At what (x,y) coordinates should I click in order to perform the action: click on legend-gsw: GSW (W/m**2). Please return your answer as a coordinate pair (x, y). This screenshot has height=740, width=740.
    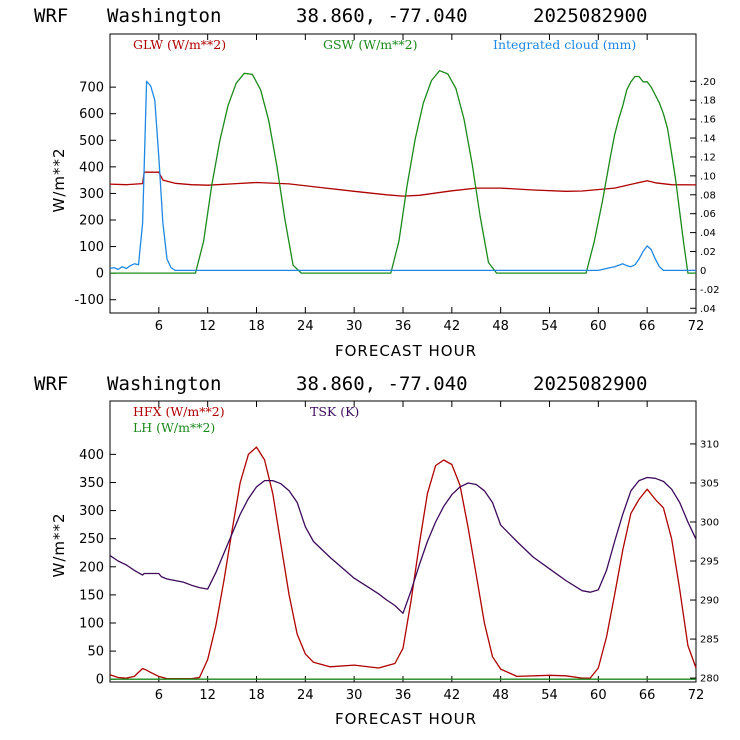
    Looking at the image, I should click on (370, 44).